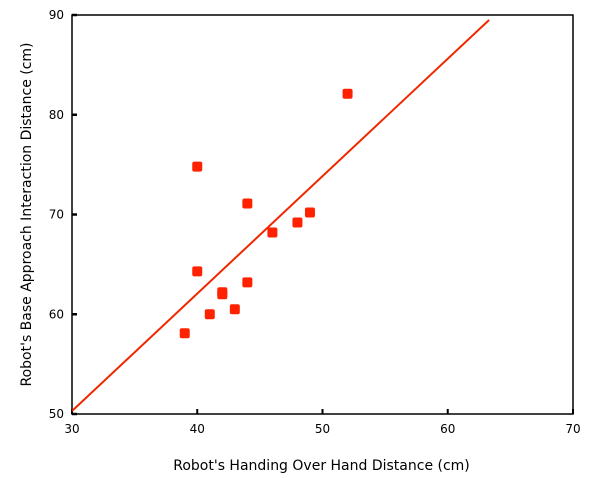 The width and height of the screenshot is (591, 478). Describe the element at coordinates (322, 429) in the screenshot. I see `x-tick-label: 50` at that location.